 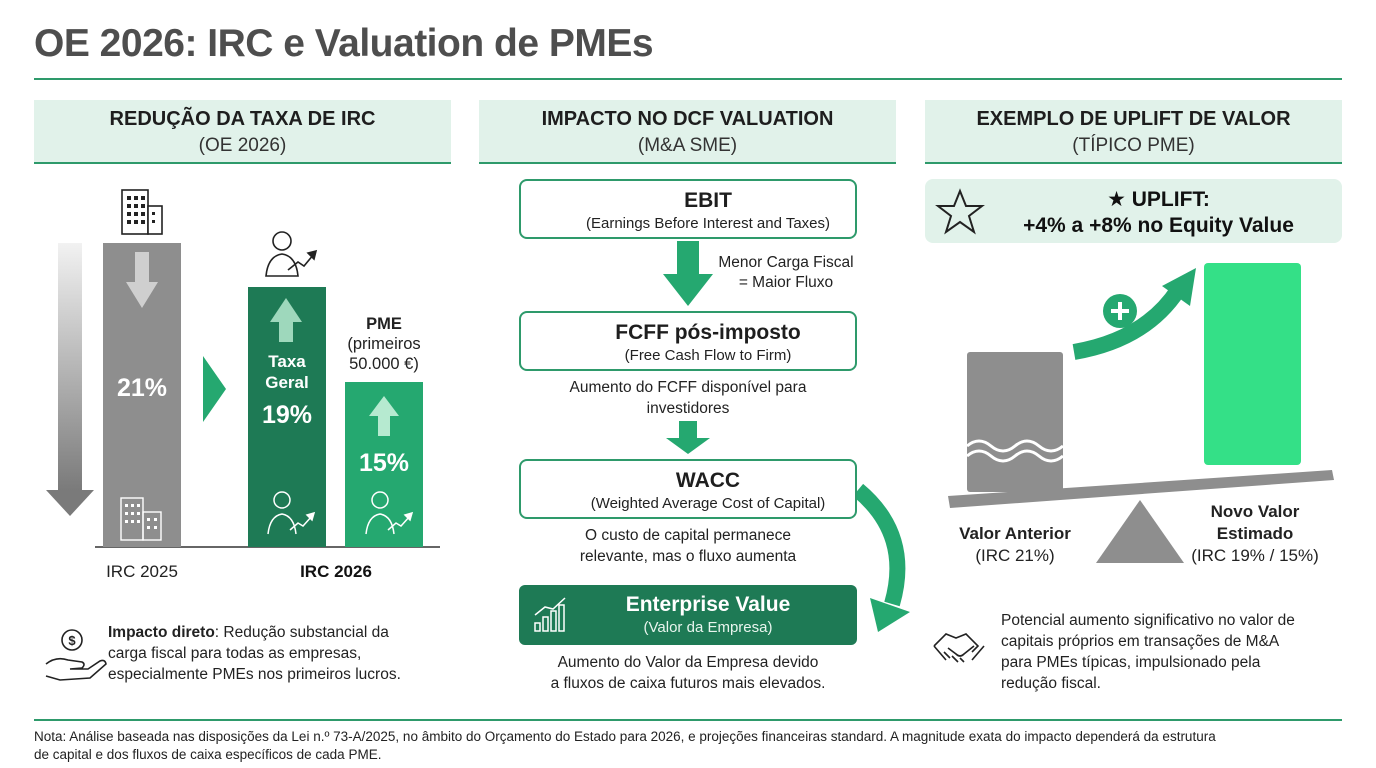 I want to click on after-value-title-line2: Estimado, so click(x=1255, y=533).